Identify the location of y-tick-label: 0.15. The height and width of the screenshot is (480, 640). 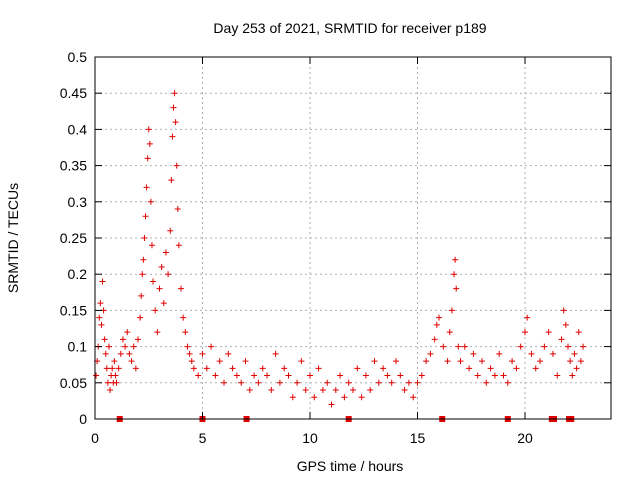
(73, 310).